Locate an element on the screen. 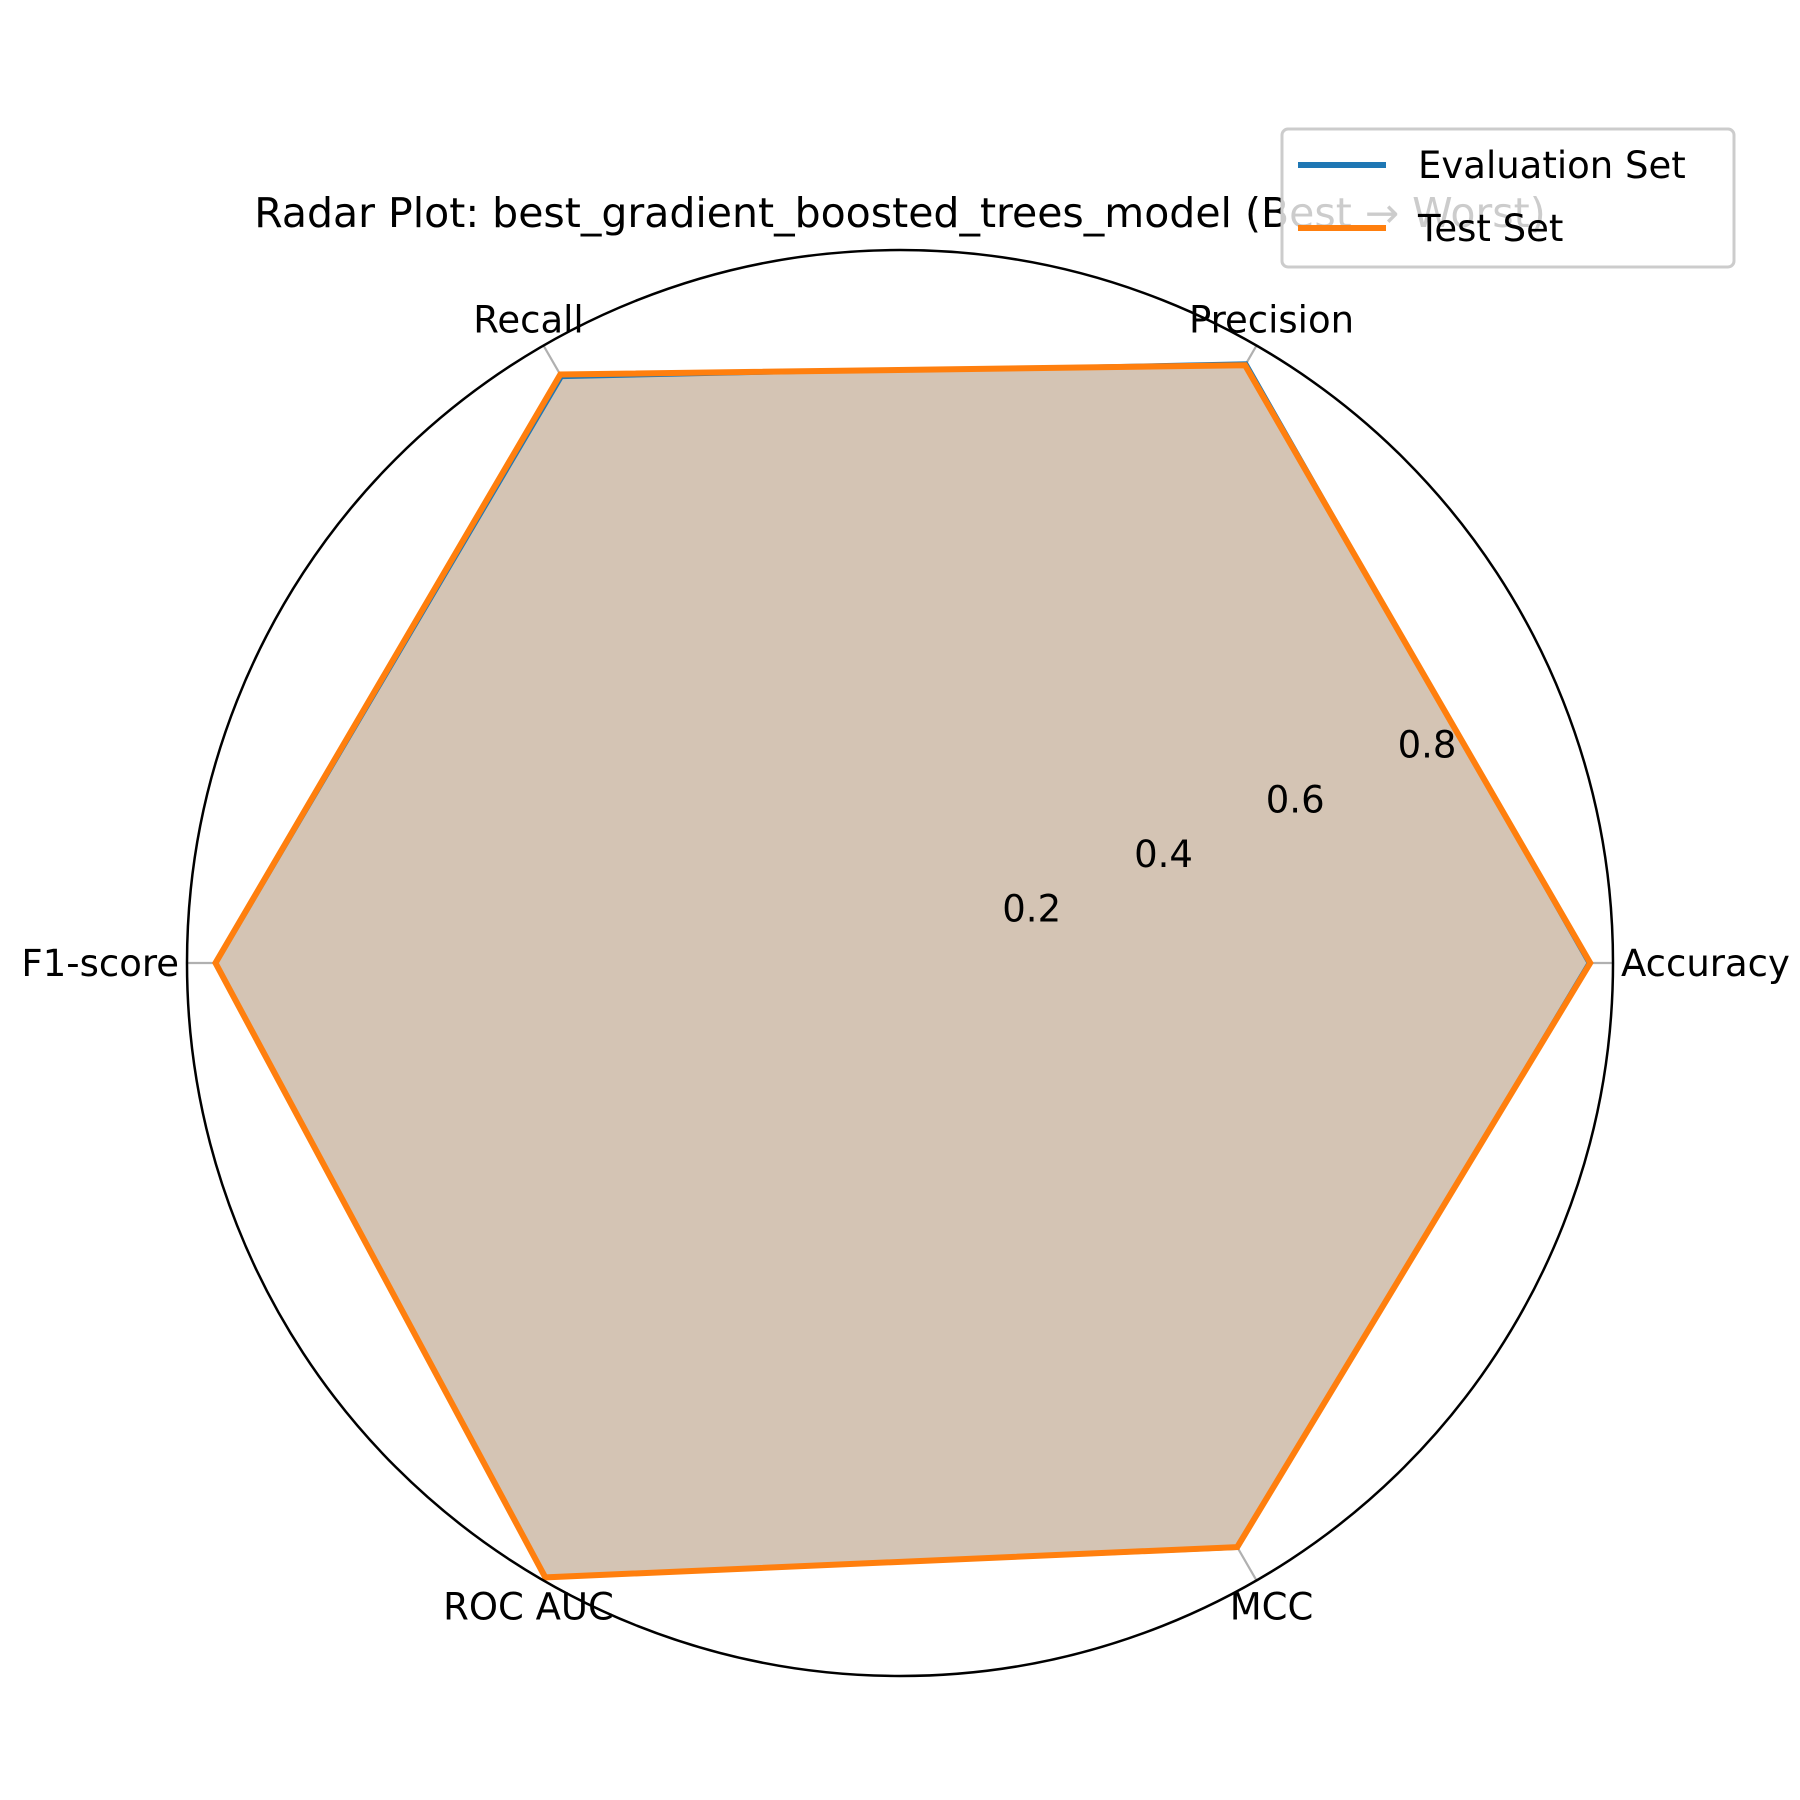 This screenshot has width=1800, height=1800. r-tick-label: 0.8 is located at coordinates (1427, 745).